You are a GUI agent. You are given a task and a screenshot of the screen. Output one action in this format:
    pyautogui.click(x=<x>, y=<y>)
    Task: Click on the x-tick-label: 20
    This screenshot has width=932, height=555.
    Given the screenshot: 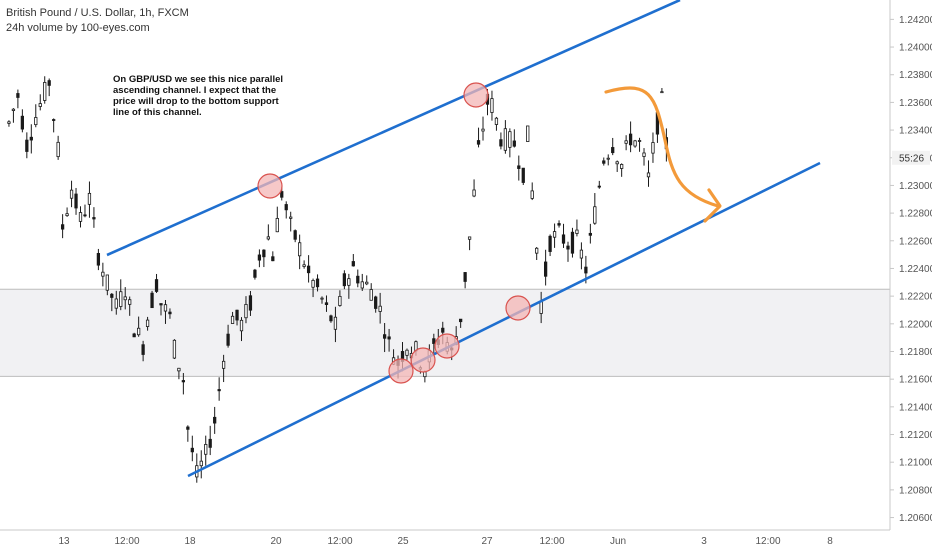 What is the action you would take?
    pyautogui.click(x=276, y=541)
    